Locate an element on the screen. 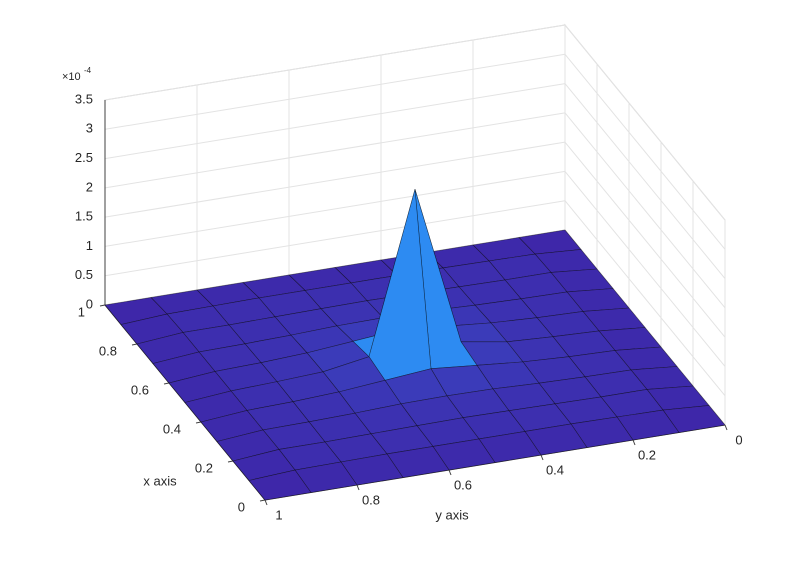  x-axis-label: x axis is located at coordinates (160, 480).